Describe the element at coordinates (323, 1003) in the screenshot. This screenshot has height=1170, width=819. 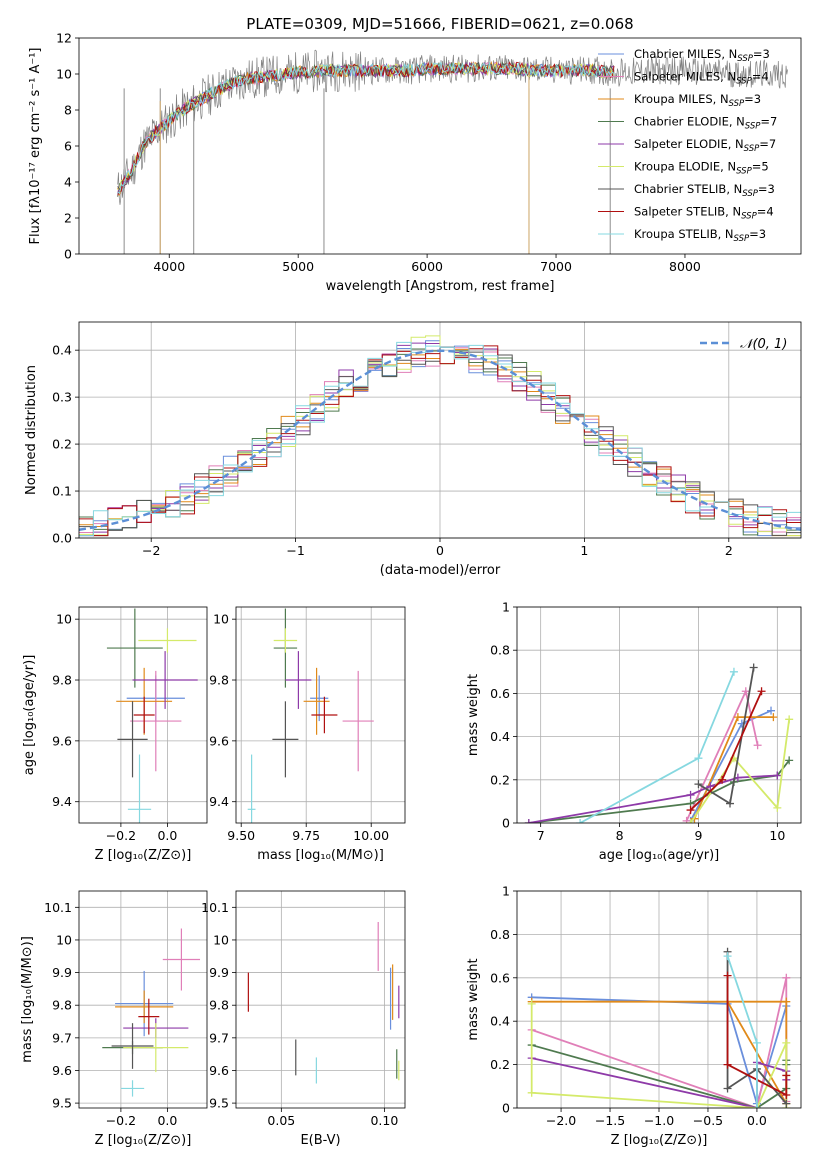
I see `mass_vs_EBV-plot-area` at that location.